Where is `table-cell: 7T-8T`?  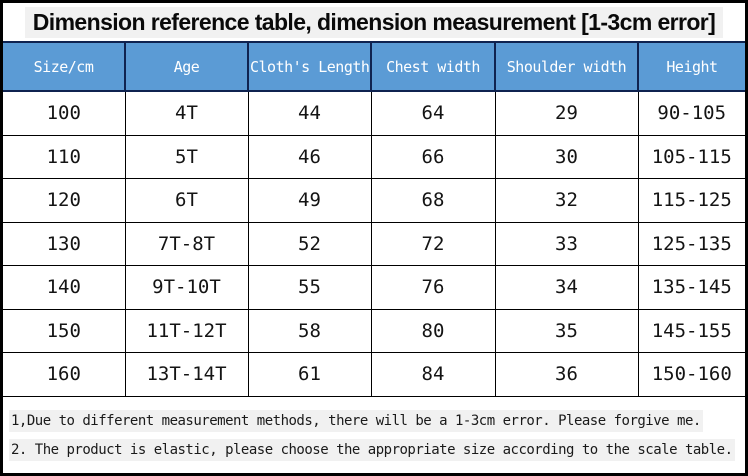 table-cell: 7T-8T is located at coordinates (186, 243).